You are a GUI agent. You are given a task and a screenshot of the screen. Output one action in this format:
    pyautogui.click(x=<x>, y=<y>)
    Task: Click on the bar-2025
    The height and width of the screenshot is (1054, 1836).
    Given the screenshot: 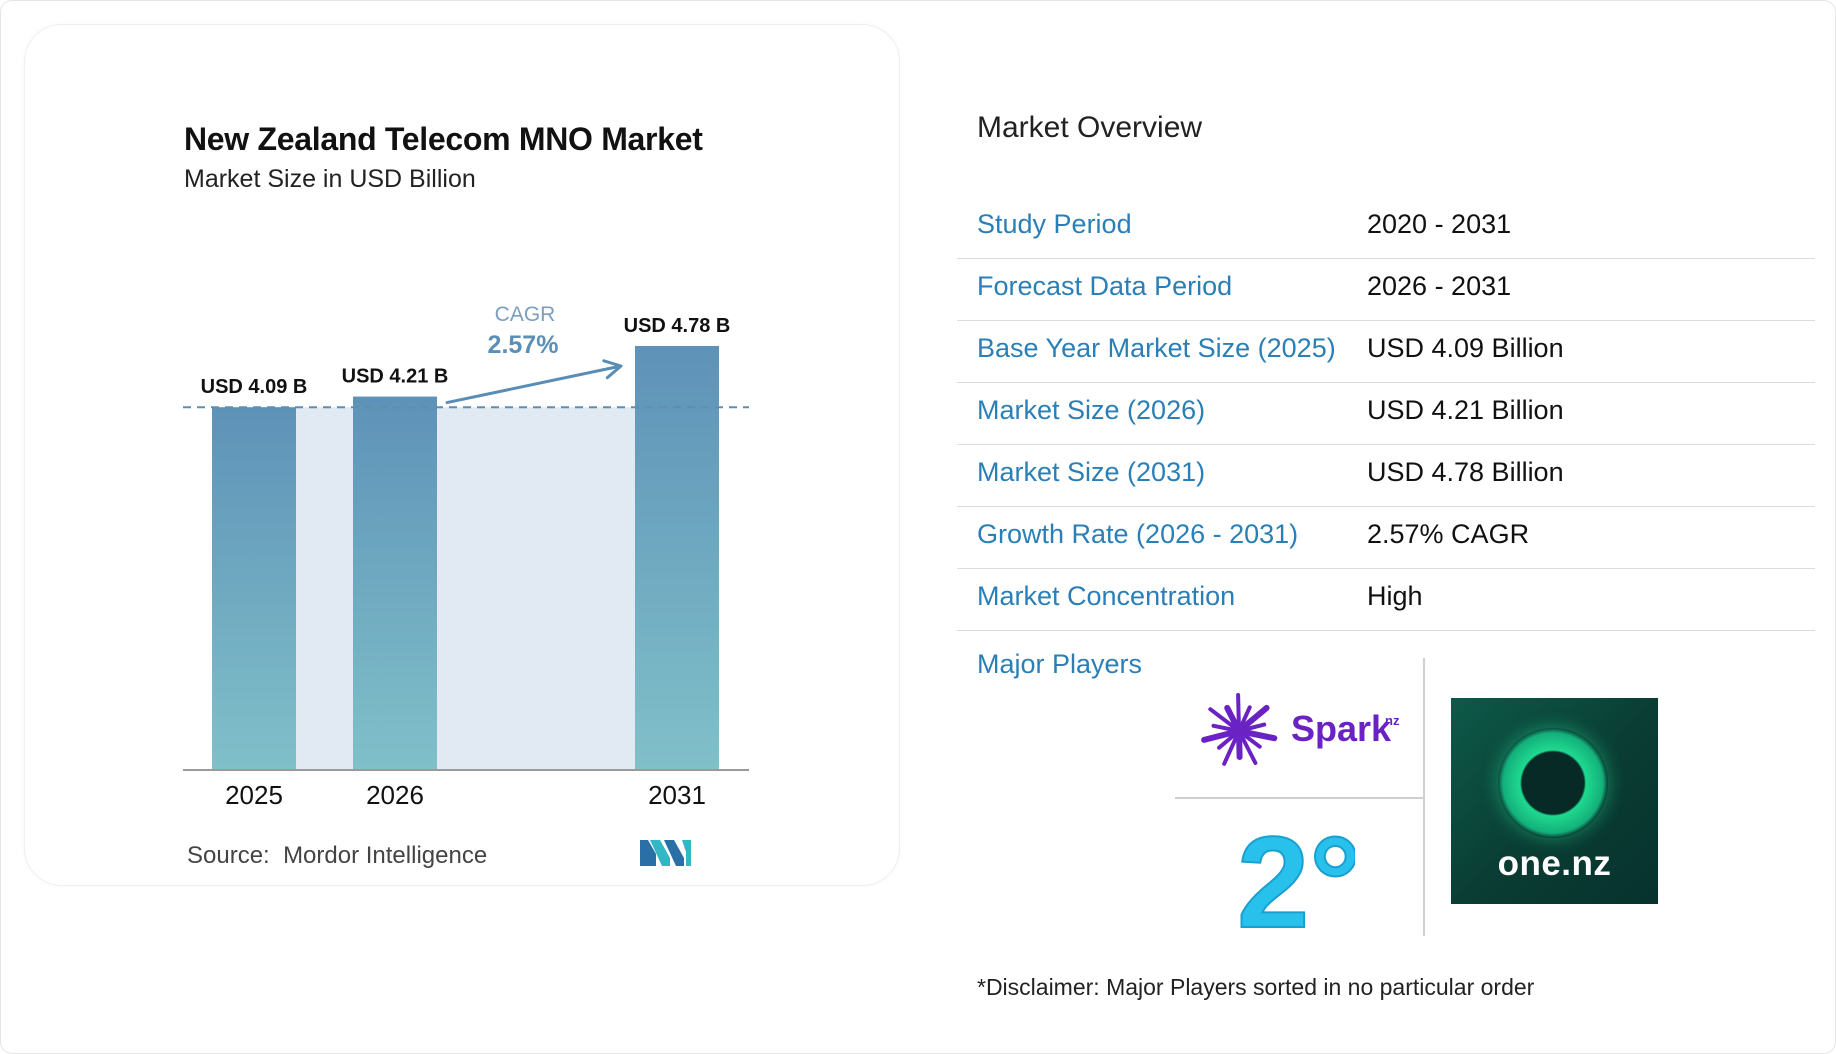 What is the action you would take?
    pyautogui.click(x=254, y=588)
    